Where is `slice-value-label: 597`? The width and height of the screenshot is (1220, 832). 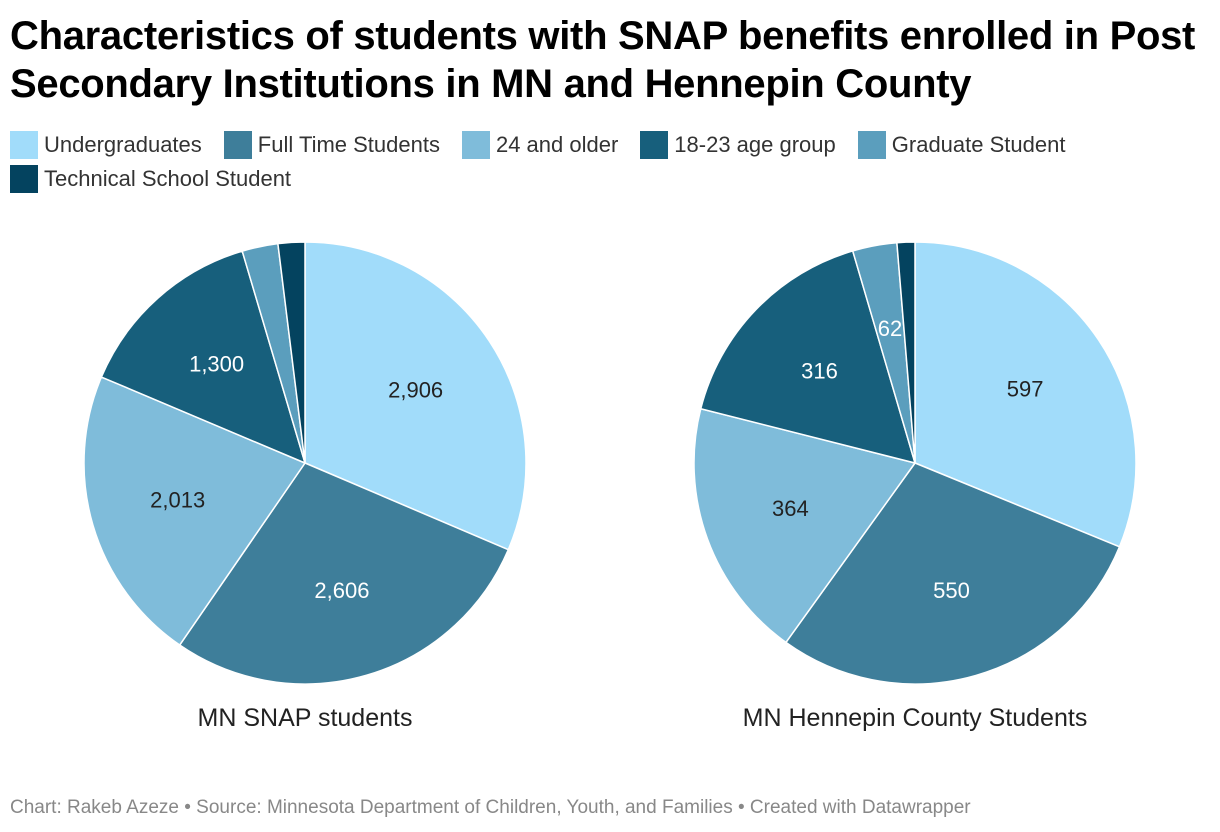
slice-value-label: 597 is located at coordinates (1025, 389).